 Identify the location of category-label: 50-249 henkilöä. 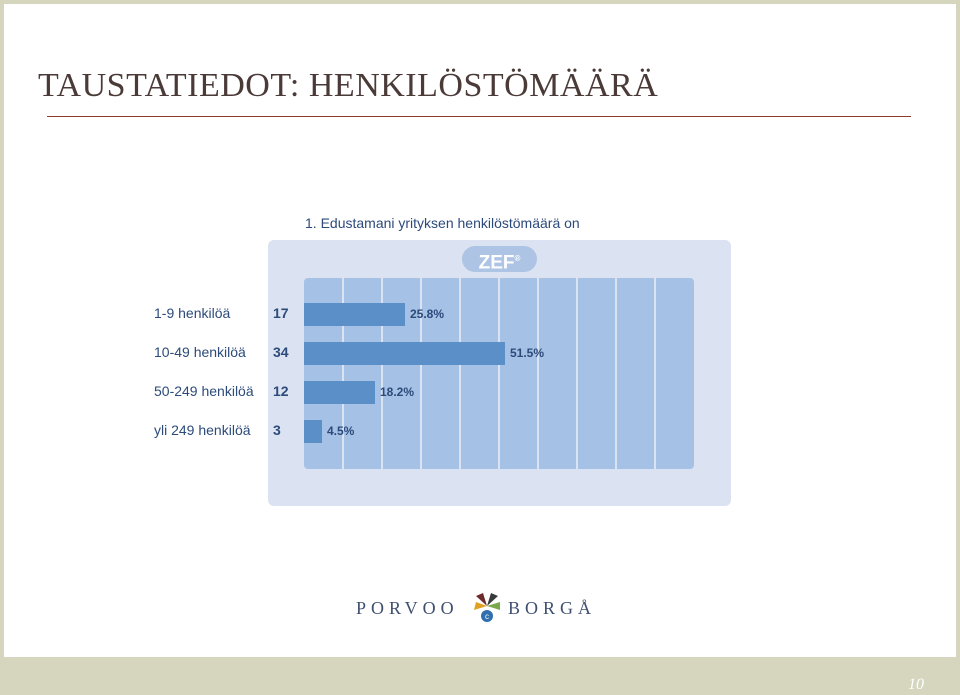
(204, 391).